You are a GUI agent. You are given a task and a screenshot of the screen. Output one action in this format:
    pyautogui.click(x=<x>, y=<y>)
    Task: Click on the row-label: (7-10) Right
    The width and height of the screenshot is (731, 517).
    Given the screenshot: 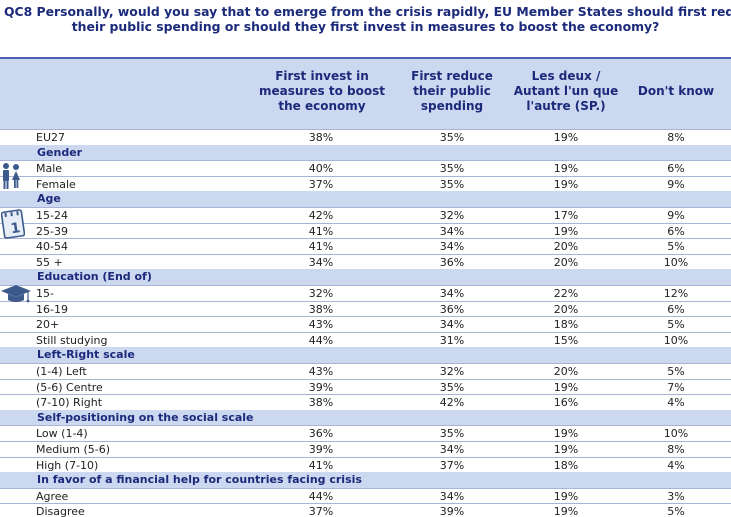 What is the action you would take?
    pyautogui.click(x=69, y=403)
    